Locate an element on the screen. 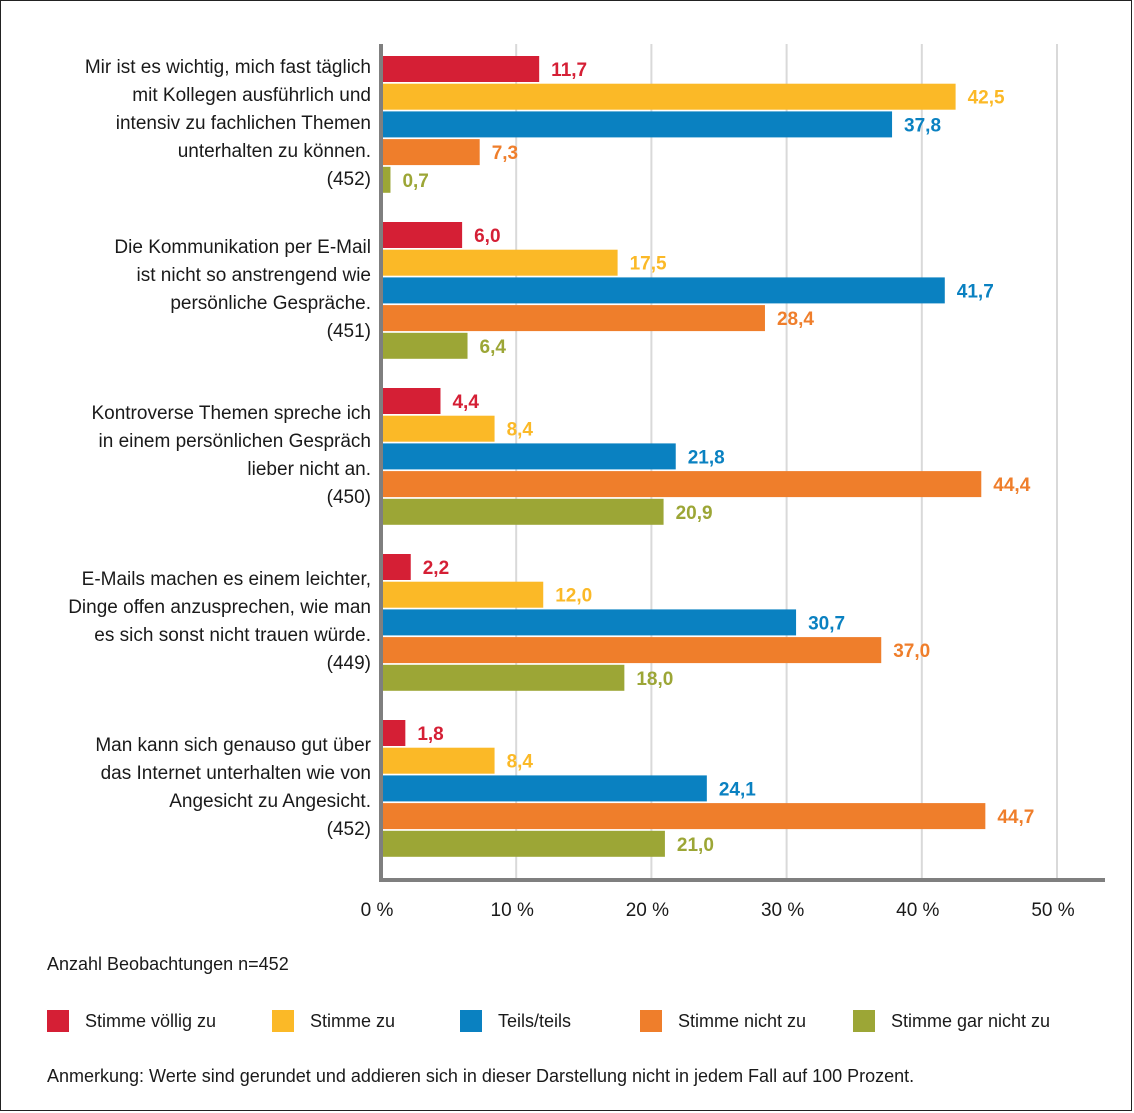  data-label: 6,4 is located at coordinates (493, 347).